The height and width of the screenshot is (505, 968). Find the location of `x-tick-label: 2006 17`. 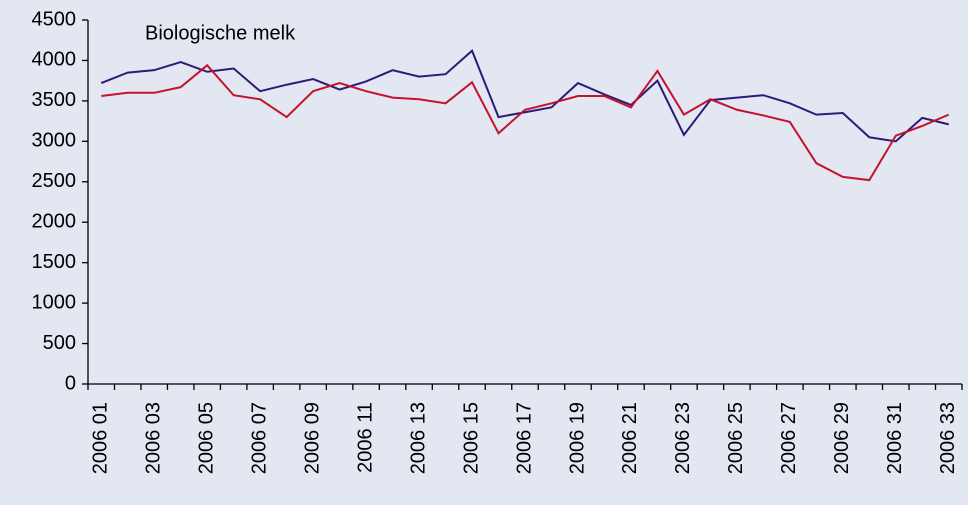

x-tick-label: 2006 17 is located at coordinates (524, 438).